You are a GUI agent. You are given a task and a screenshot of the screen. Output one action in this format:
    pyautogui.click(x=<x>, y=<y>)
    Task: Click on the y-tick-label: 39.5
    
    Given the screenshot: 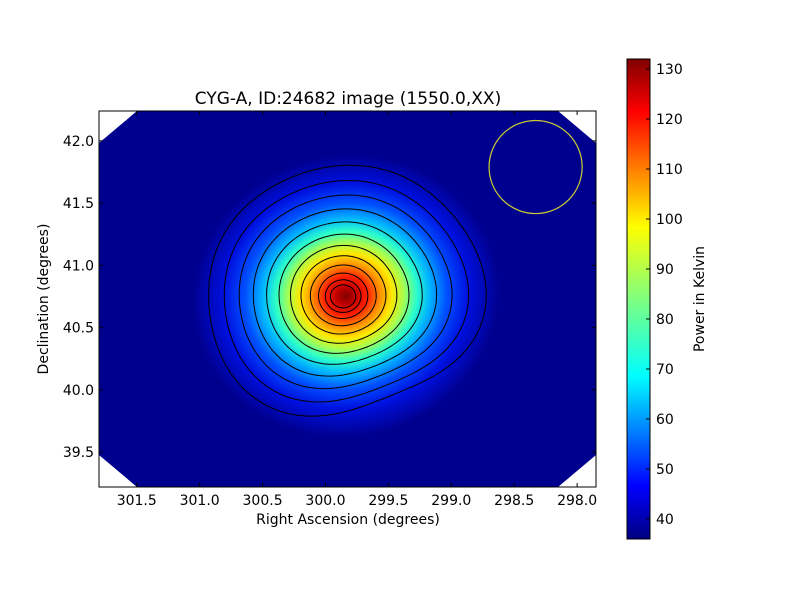 What is the action you would take?
    pyautogui.click(x=78, y=453)
    